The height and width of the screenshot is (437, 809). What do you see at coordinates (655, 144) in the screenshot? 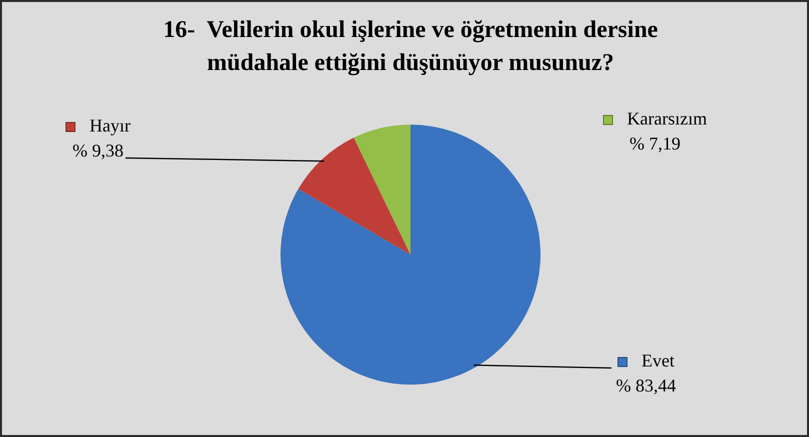
I see `data-label: % 7,19` at bounding box center [655, 144].